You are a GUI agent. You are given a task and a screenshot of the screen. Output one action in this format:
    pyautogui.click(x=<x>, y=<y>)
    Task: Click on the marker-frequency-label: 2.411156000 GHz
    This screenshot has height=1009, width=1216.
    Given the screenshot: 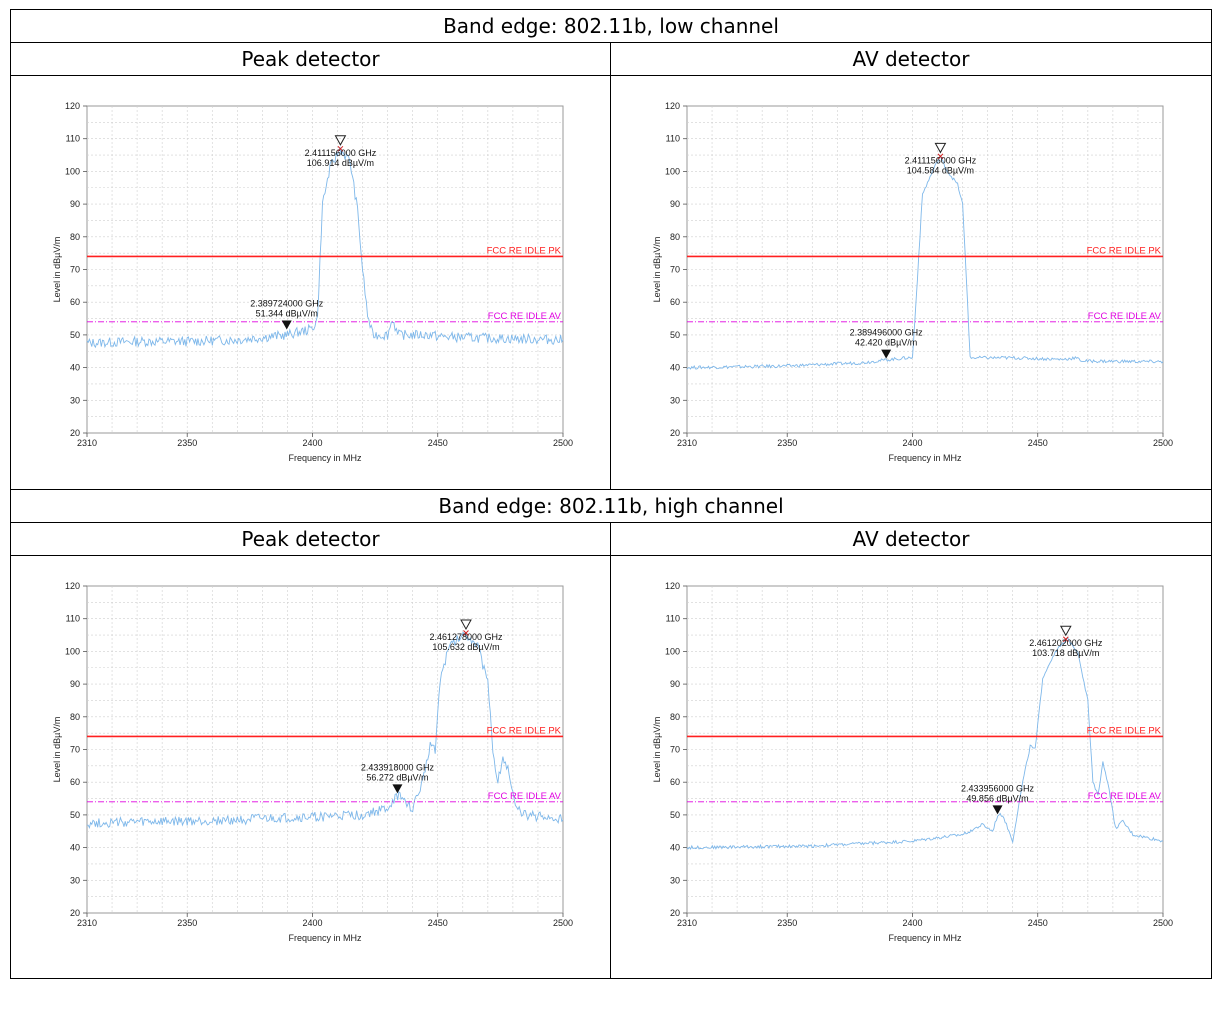 What is the action you would take?
    pyautogui.click(x=341, y=153)
    